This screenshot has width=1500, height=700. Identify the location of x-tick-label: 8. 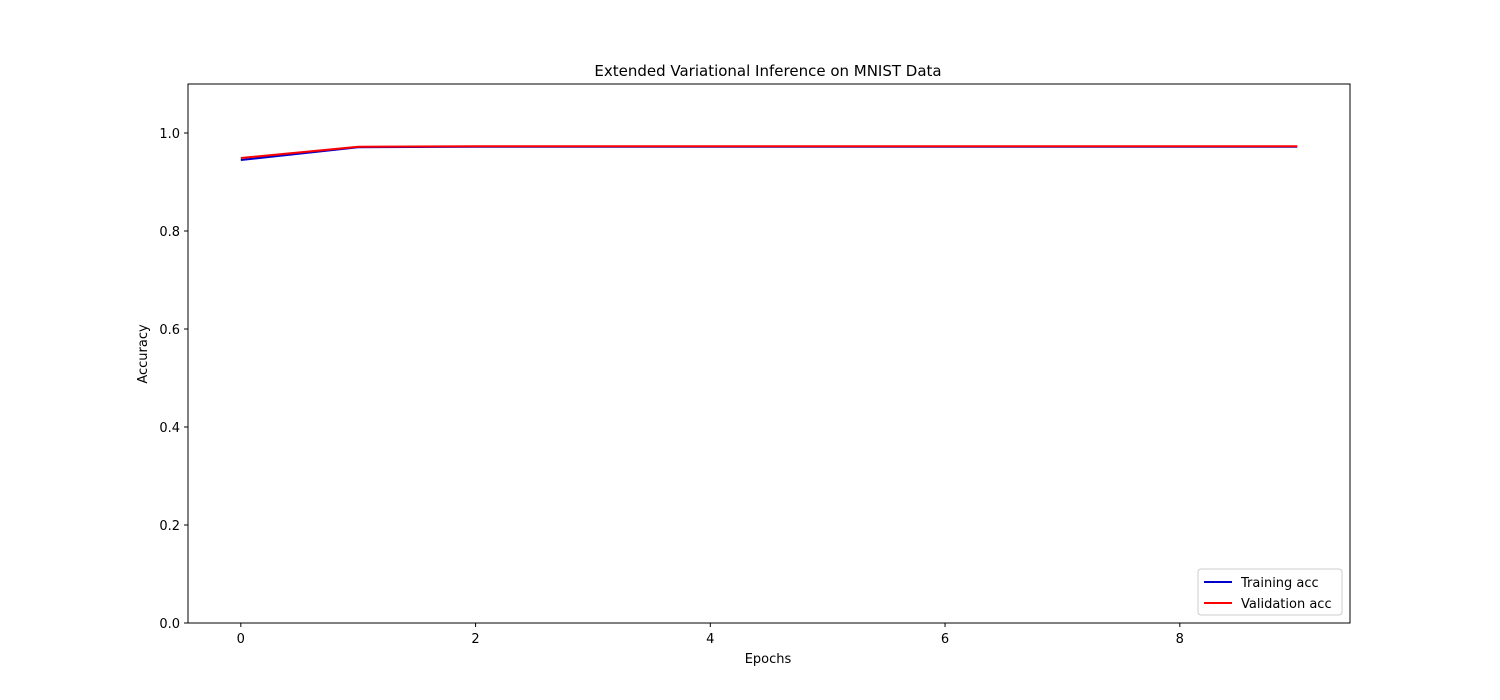
(1180, 639).